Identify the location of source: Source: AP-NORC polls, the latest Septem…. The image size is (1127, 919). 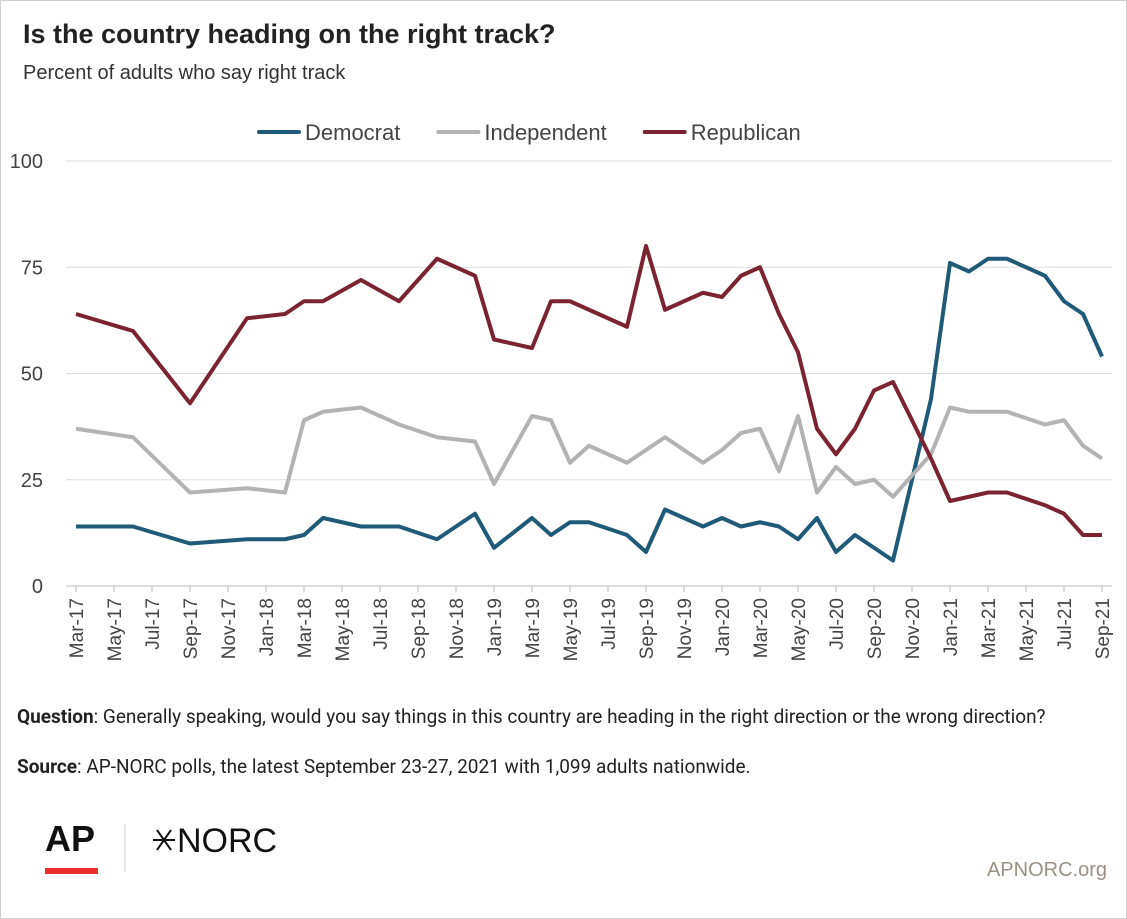
(562, 766).